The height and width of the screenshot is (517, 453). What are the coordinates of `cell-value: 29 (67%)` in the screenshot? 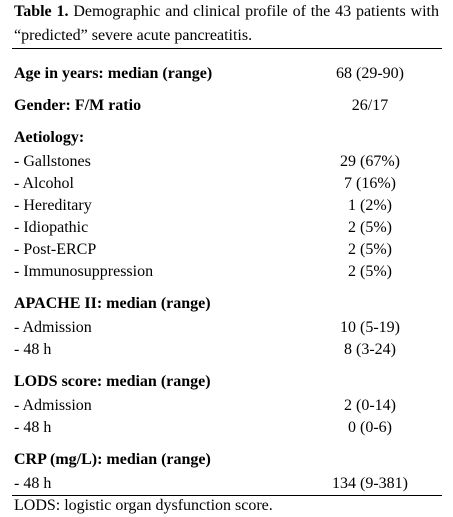 It's located at (370, 161).